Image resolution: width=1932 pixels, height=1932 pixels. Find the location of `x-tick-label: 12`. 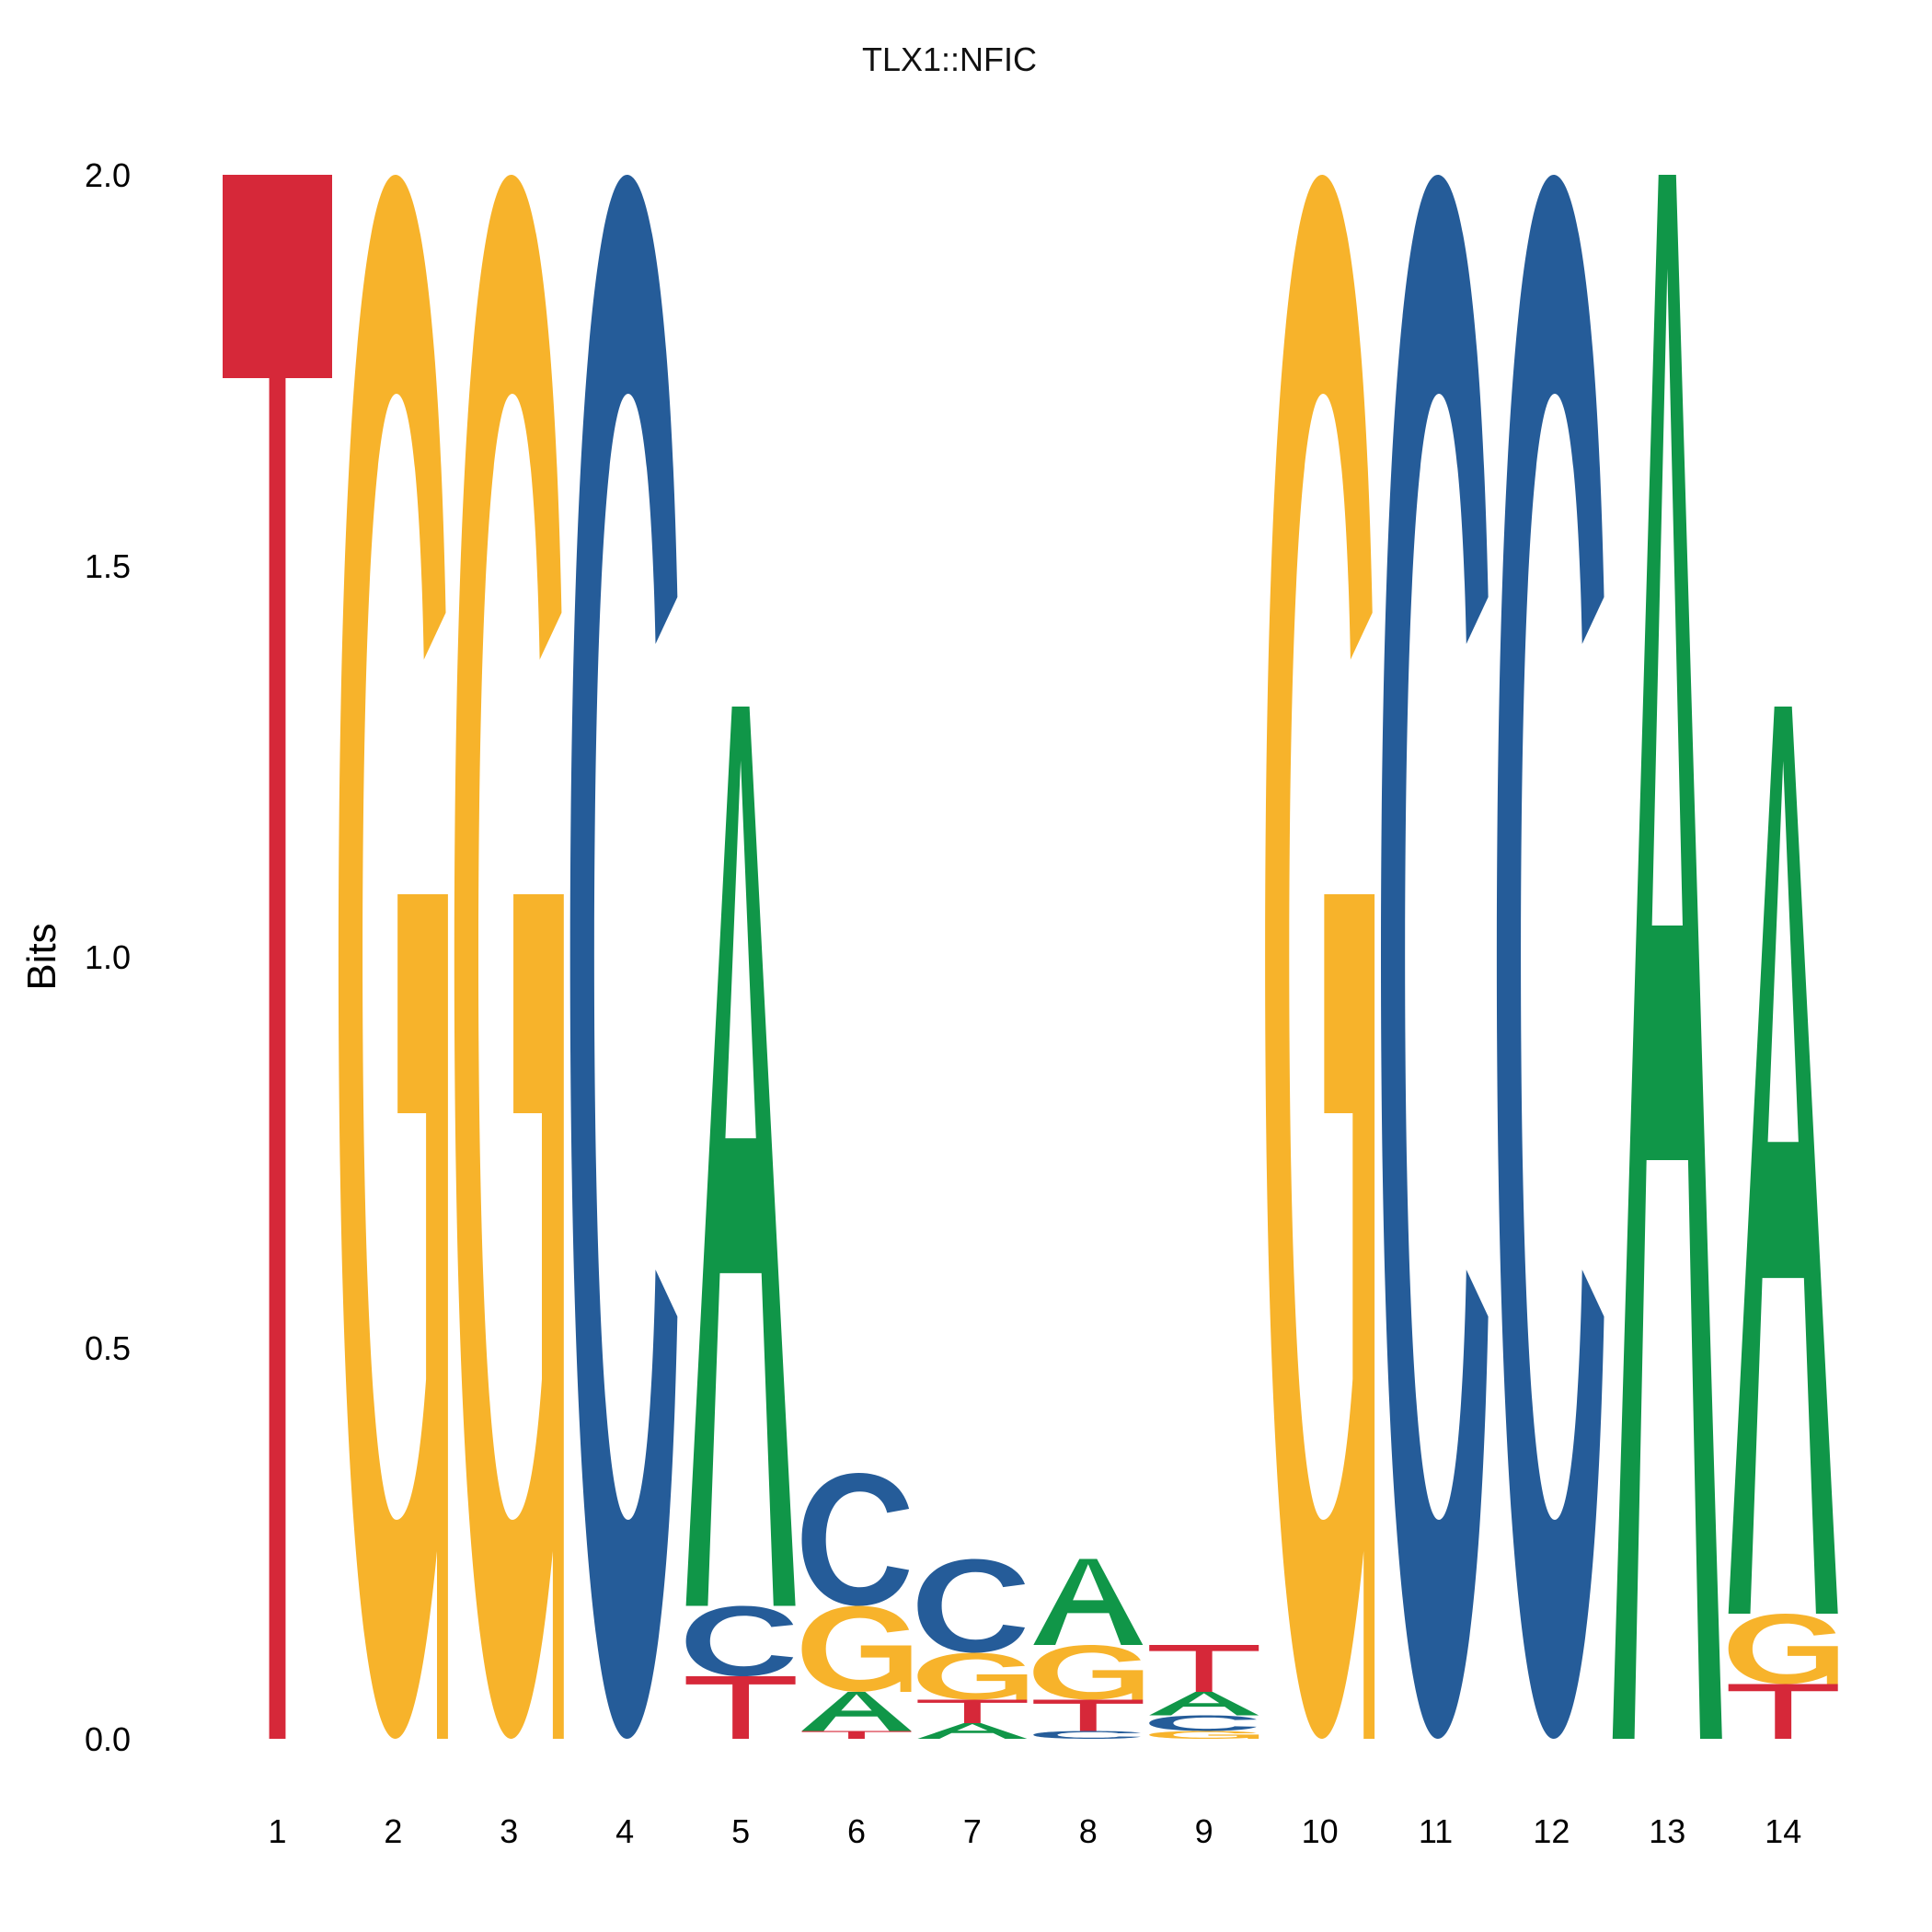

x-tick-label: 12 is located at coordinates (1551, 1831).